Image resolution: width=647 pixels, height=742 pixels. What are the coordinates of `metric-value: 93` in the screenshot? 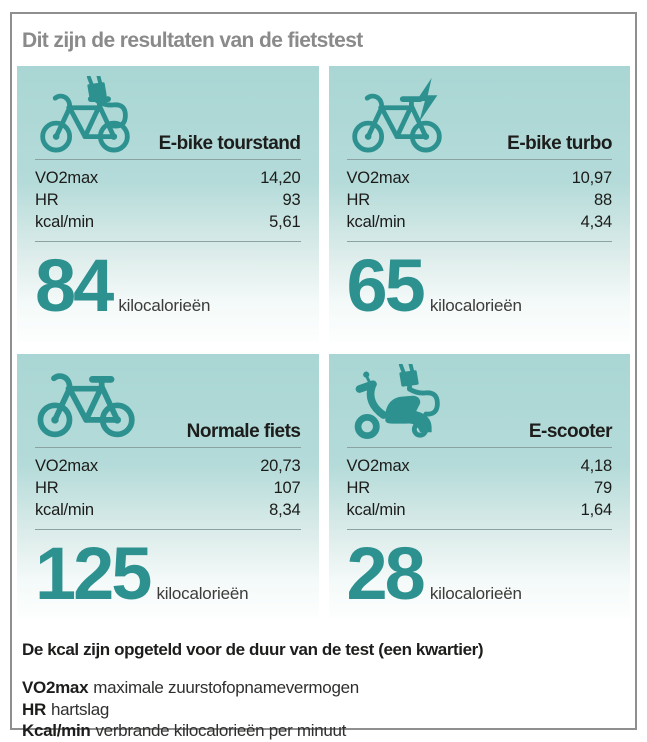 It's located at (291, 200).